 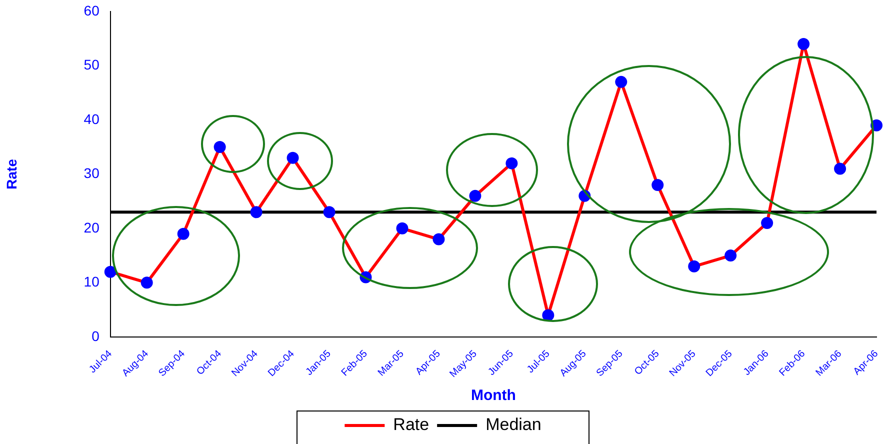 I want to click on y-tick-label: 10, so click(x=92, y=282).